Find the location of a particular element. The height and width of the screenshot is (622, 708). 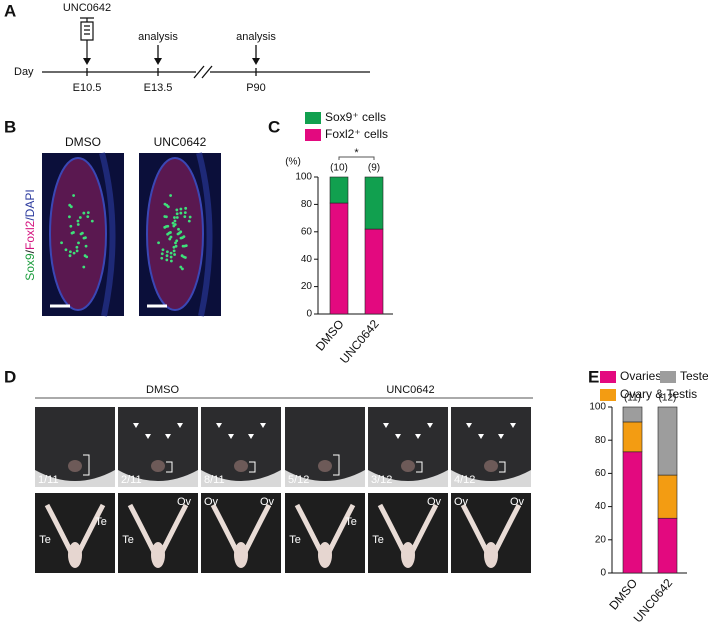

stain-label-part: Foxl2 is located at coordinates (30, 235).